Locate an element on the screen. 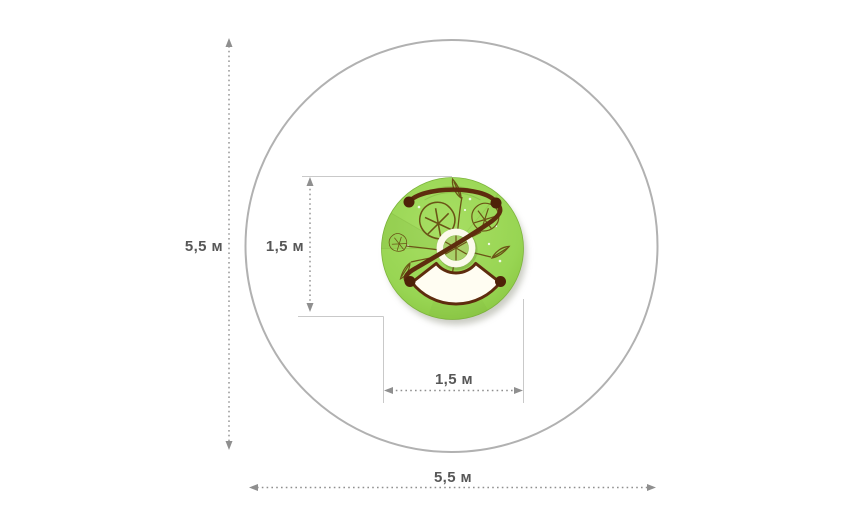 The image size is (850, 530). carousel-equipment is located at coordinates (454, 251).